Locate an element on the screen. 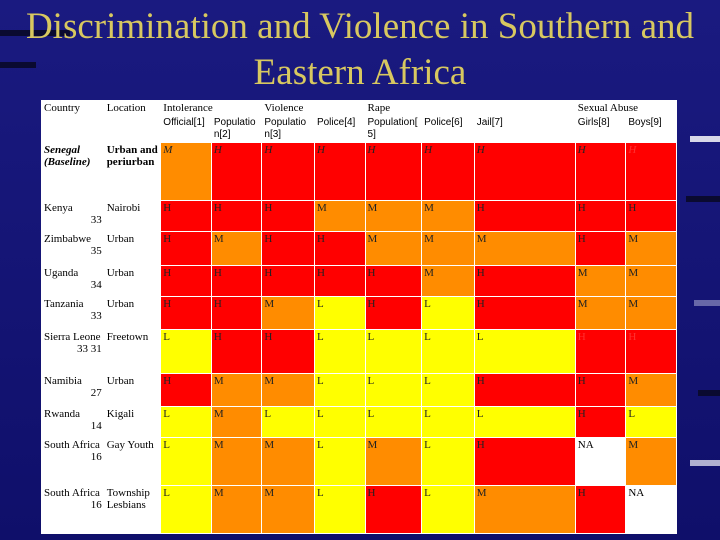 This screenshot has height=540, width=720. subcolumn-header: Boys[9] is located at coordinates (651, 129).